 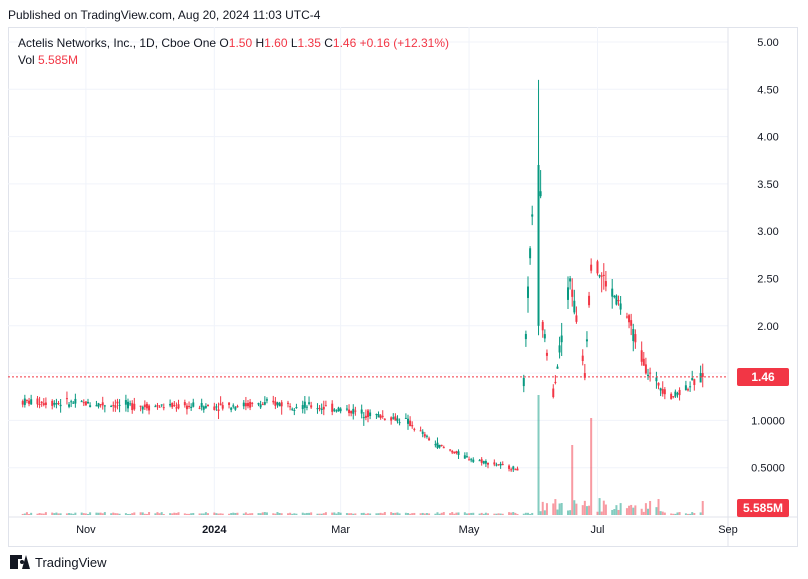 I want to click on y-tick-label: 2.50, so click(x=767, y=280).